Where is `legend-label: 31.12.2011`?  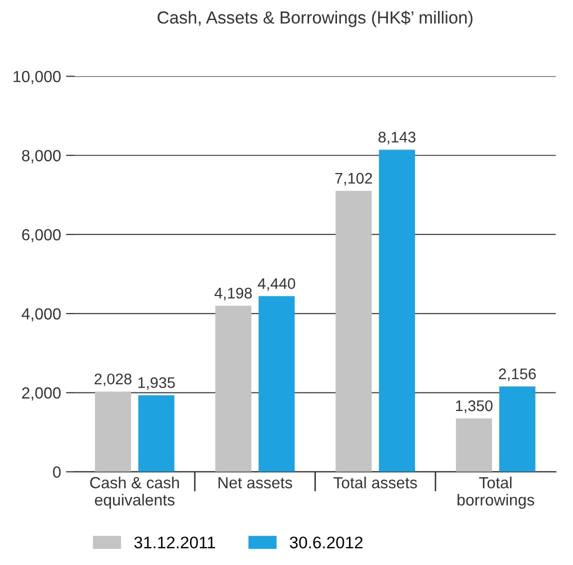
legend-label: 31.12.2011 is located at coordinates (175, 542).